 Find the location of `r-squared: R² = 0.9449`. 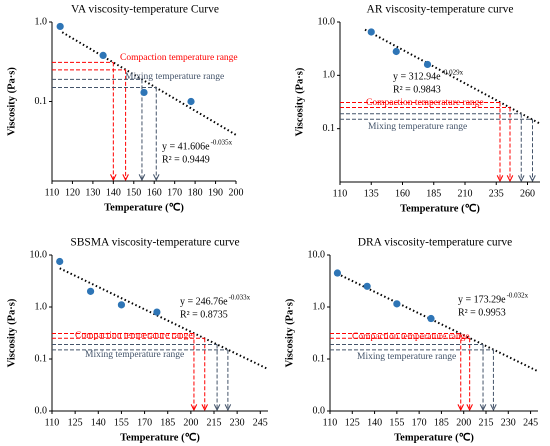

r-squared: R² = 0.9449 is located at coordinates (186, 159).